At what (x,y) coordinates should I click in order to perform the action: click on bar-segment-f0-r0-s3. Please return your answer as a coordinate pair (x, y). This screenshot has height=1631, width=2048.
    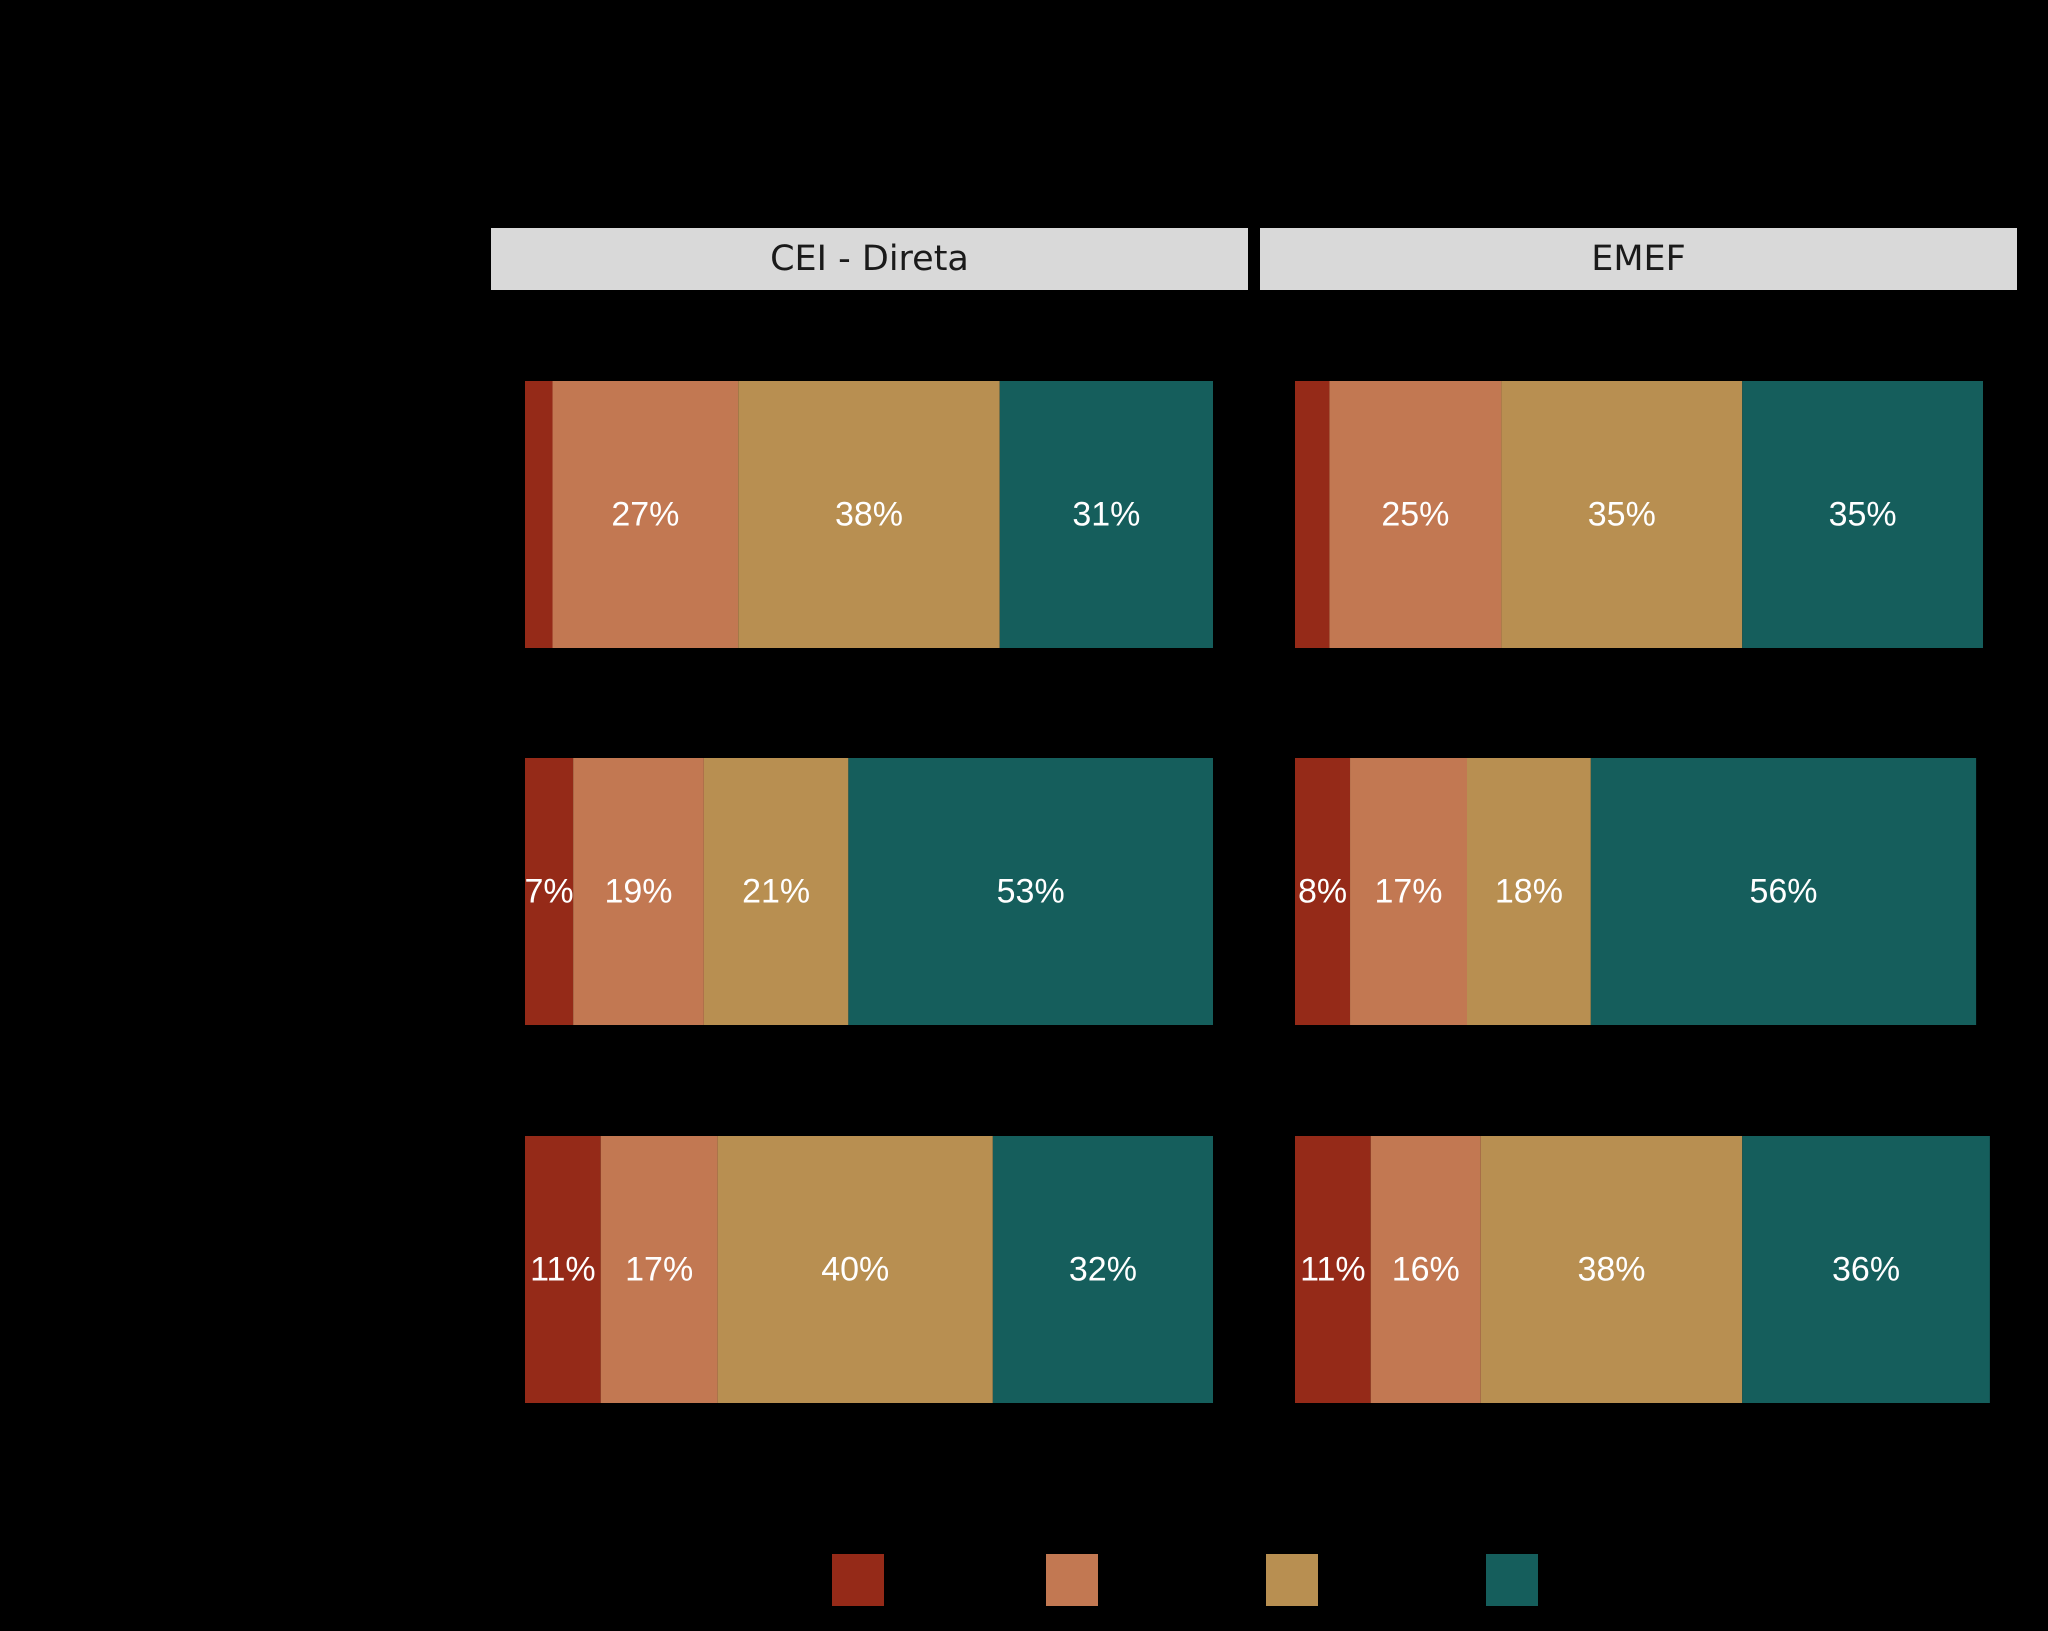
    Looking at the image, I should click on (1106, 514).